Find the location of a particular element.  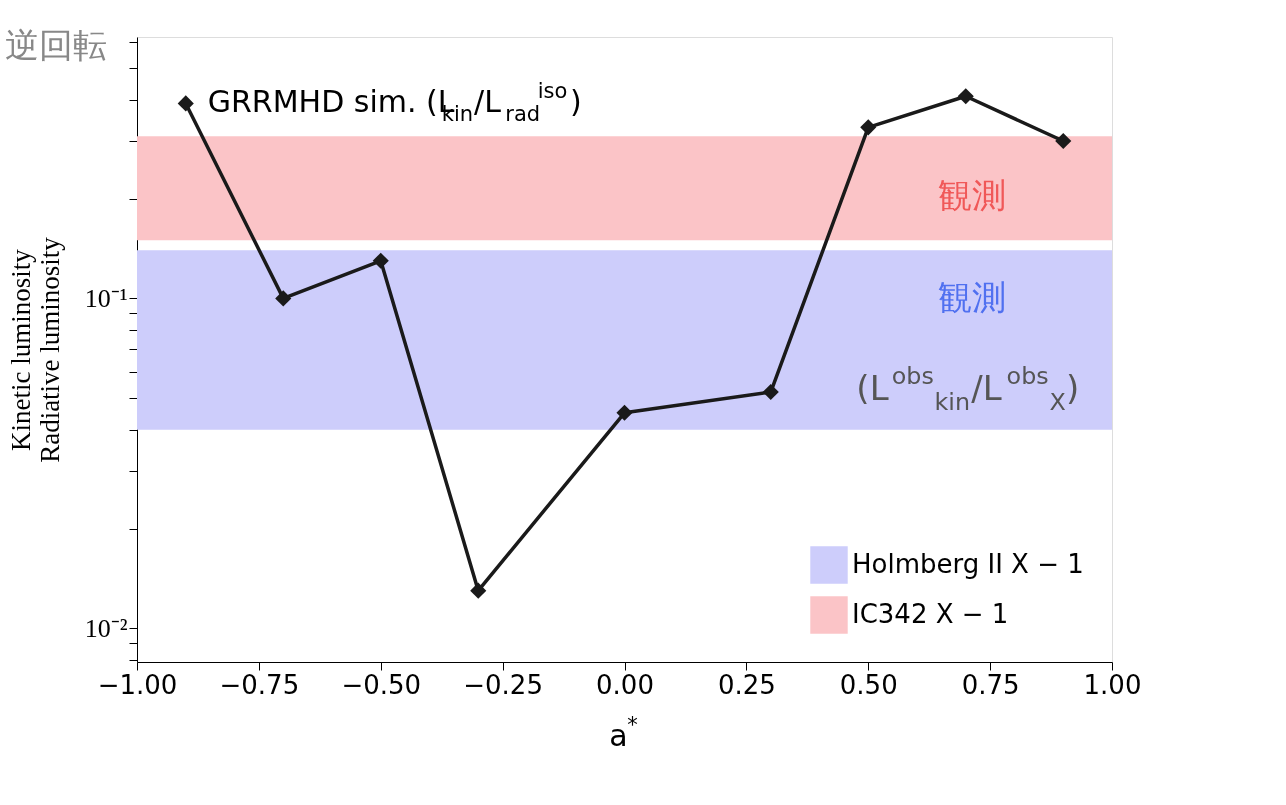

x-axis-title: a* is located at coordinates (623, 732).